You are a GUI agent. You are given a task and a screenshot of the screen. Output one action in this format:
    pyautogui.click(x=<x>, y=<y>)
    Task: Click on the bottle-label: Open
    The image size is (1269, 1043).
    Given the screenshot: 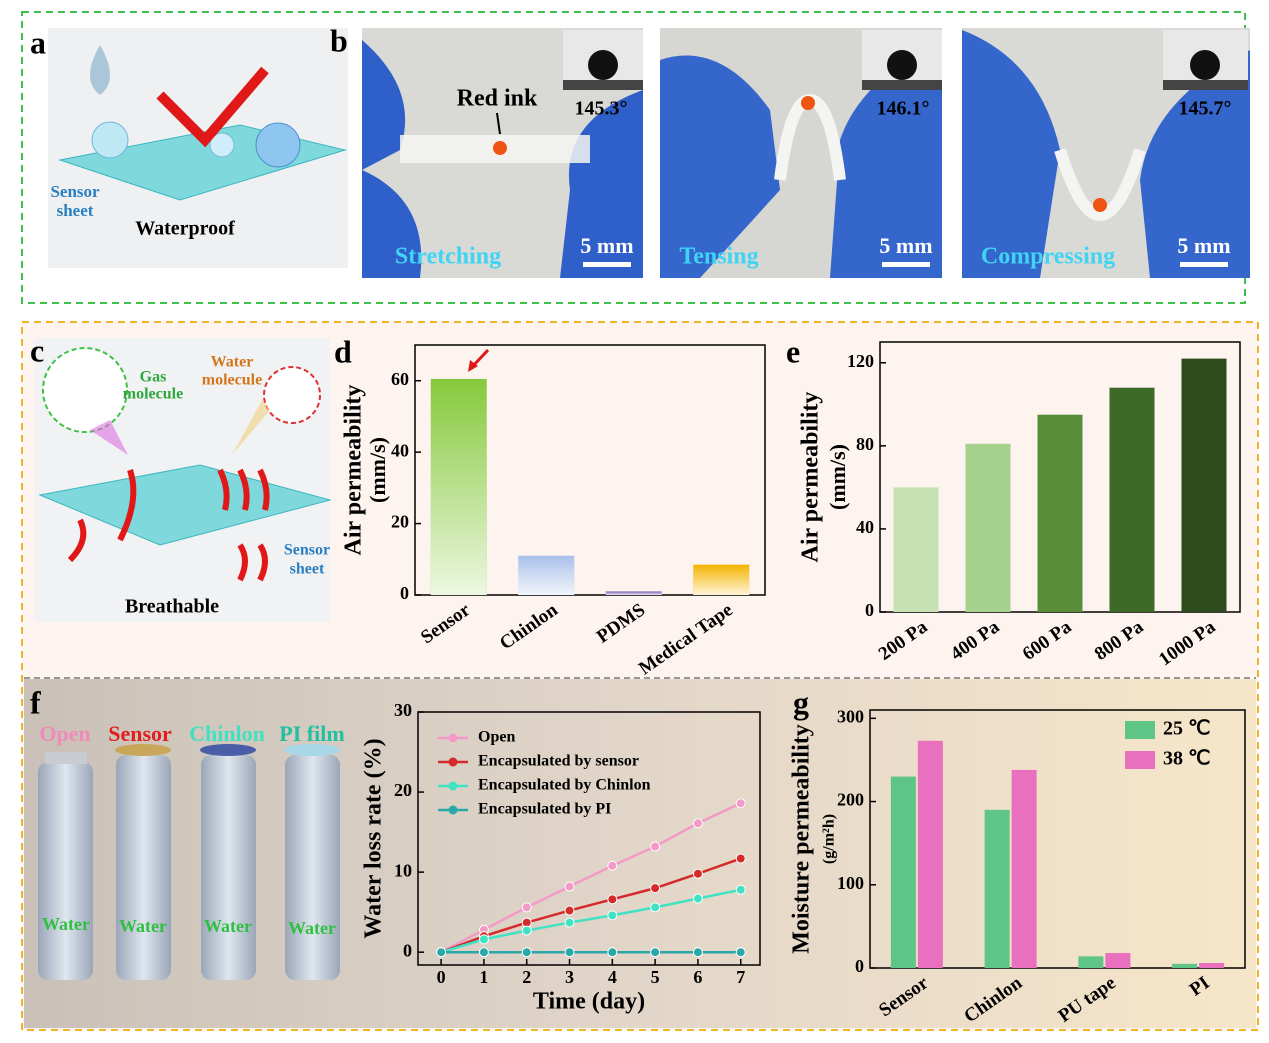 What is the action you would take?
    pyautogui.click(x=64, y=733)
    